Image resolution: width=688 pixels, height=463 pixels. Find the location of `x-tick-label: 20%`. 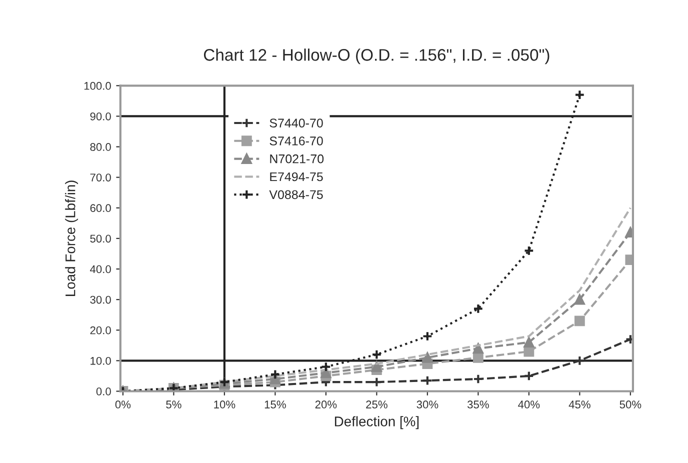

x-tick-label: 20% is located at coordinates (326, 404).